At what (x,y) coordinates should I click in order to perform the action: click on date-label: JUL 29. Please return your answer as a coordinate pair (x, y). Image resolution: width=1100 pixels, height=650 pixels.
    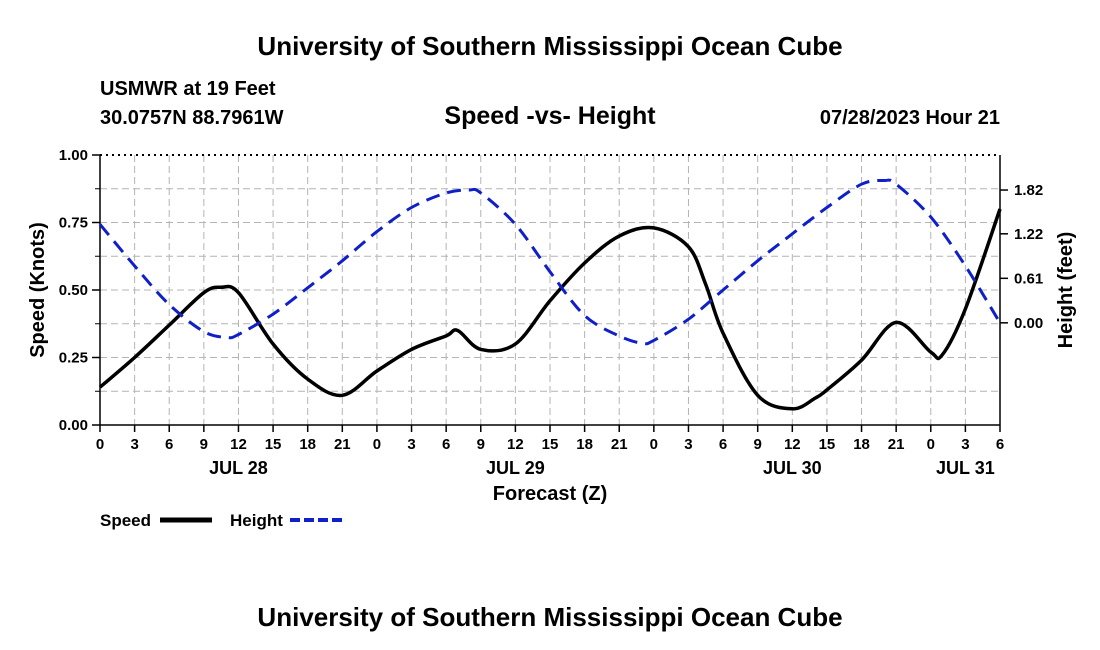
    Looking at the image, I should click on (515, 468).